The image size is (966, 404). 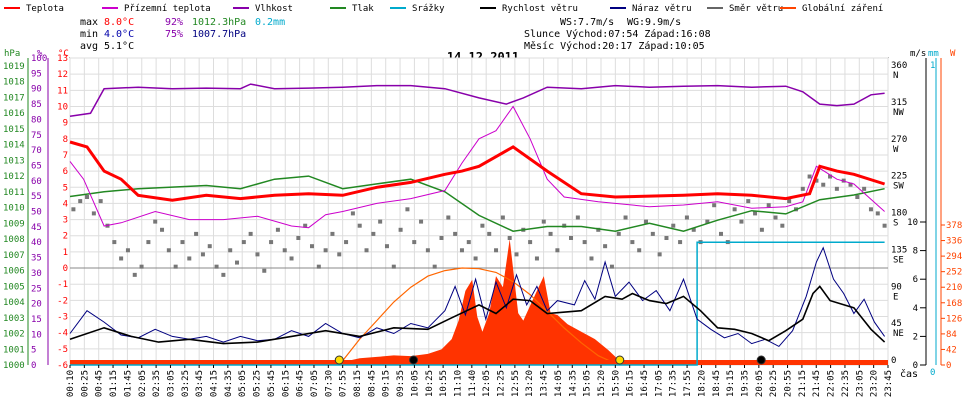 What do you see at coordinates (896, 150) in the screenshot?
I see `axis-dir-label: W` at bounding box center [896, 150].